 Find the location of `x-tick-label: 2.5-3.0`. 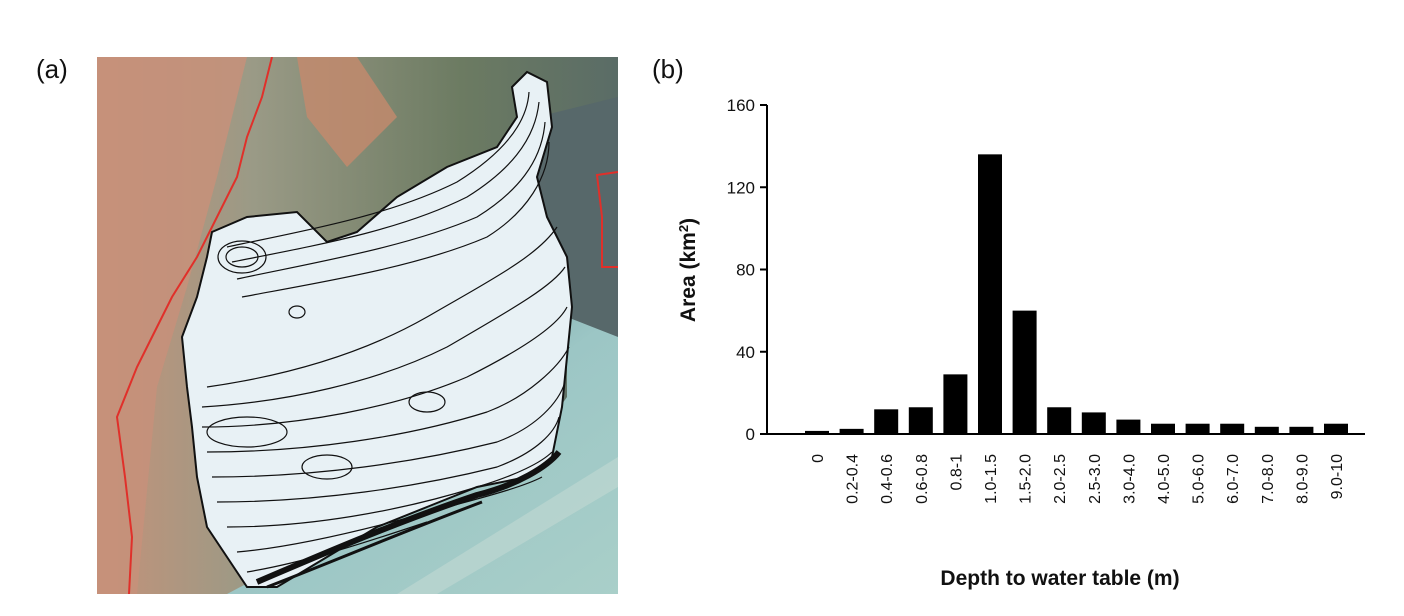

x-tick-label: 2.5-3.0 is located at coordinates (1095, 479).